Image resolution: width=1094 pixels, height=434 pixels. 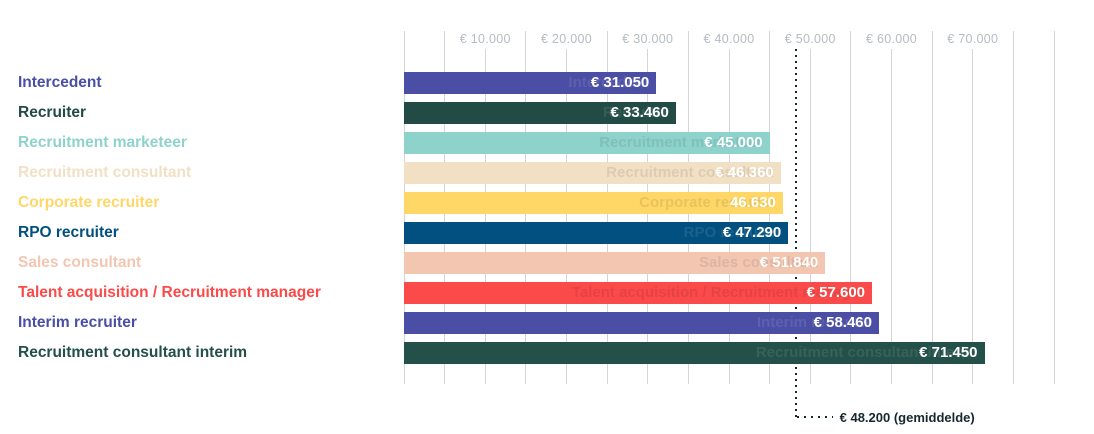 I want to click on axis-tick-label: € 30.000, so click(x=648, y=39).